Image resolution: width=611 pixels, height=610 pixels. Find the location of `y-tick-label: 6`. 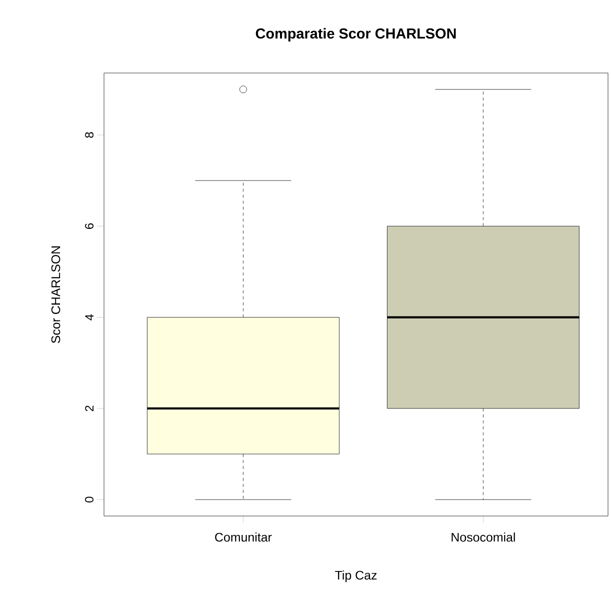

y-tick-label: 6 is located at coordinates (89, 226).